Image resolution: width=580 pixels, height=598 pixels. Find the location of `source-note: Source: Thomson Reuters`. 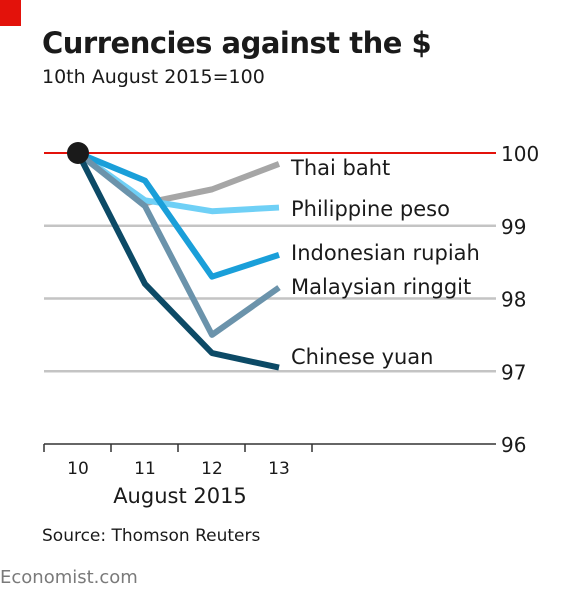

source-note: Source: Thomson Reuters is located at coordinates (151, 536).